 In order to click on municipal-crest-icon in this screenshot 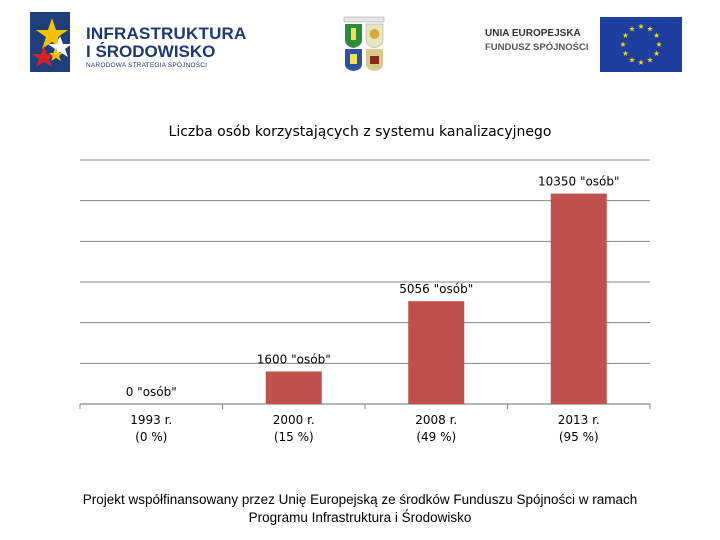, I will do `click(364, 43)`.